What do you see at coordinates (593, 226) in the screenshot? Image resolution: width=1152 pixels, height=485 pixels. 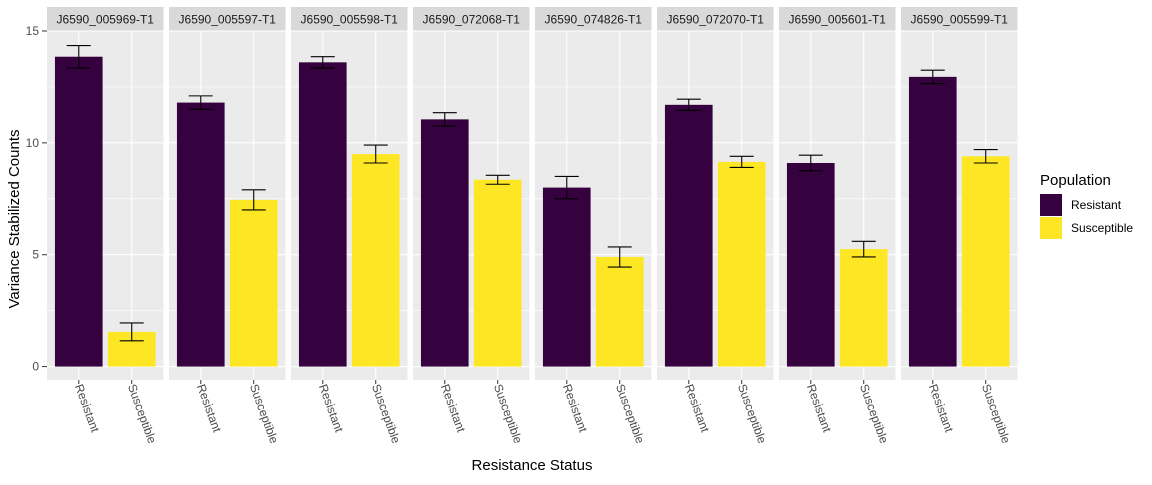 I see `facet-panel: J6590_074826-T1 Resistant Susceptible` at bounding box center [593, 226].